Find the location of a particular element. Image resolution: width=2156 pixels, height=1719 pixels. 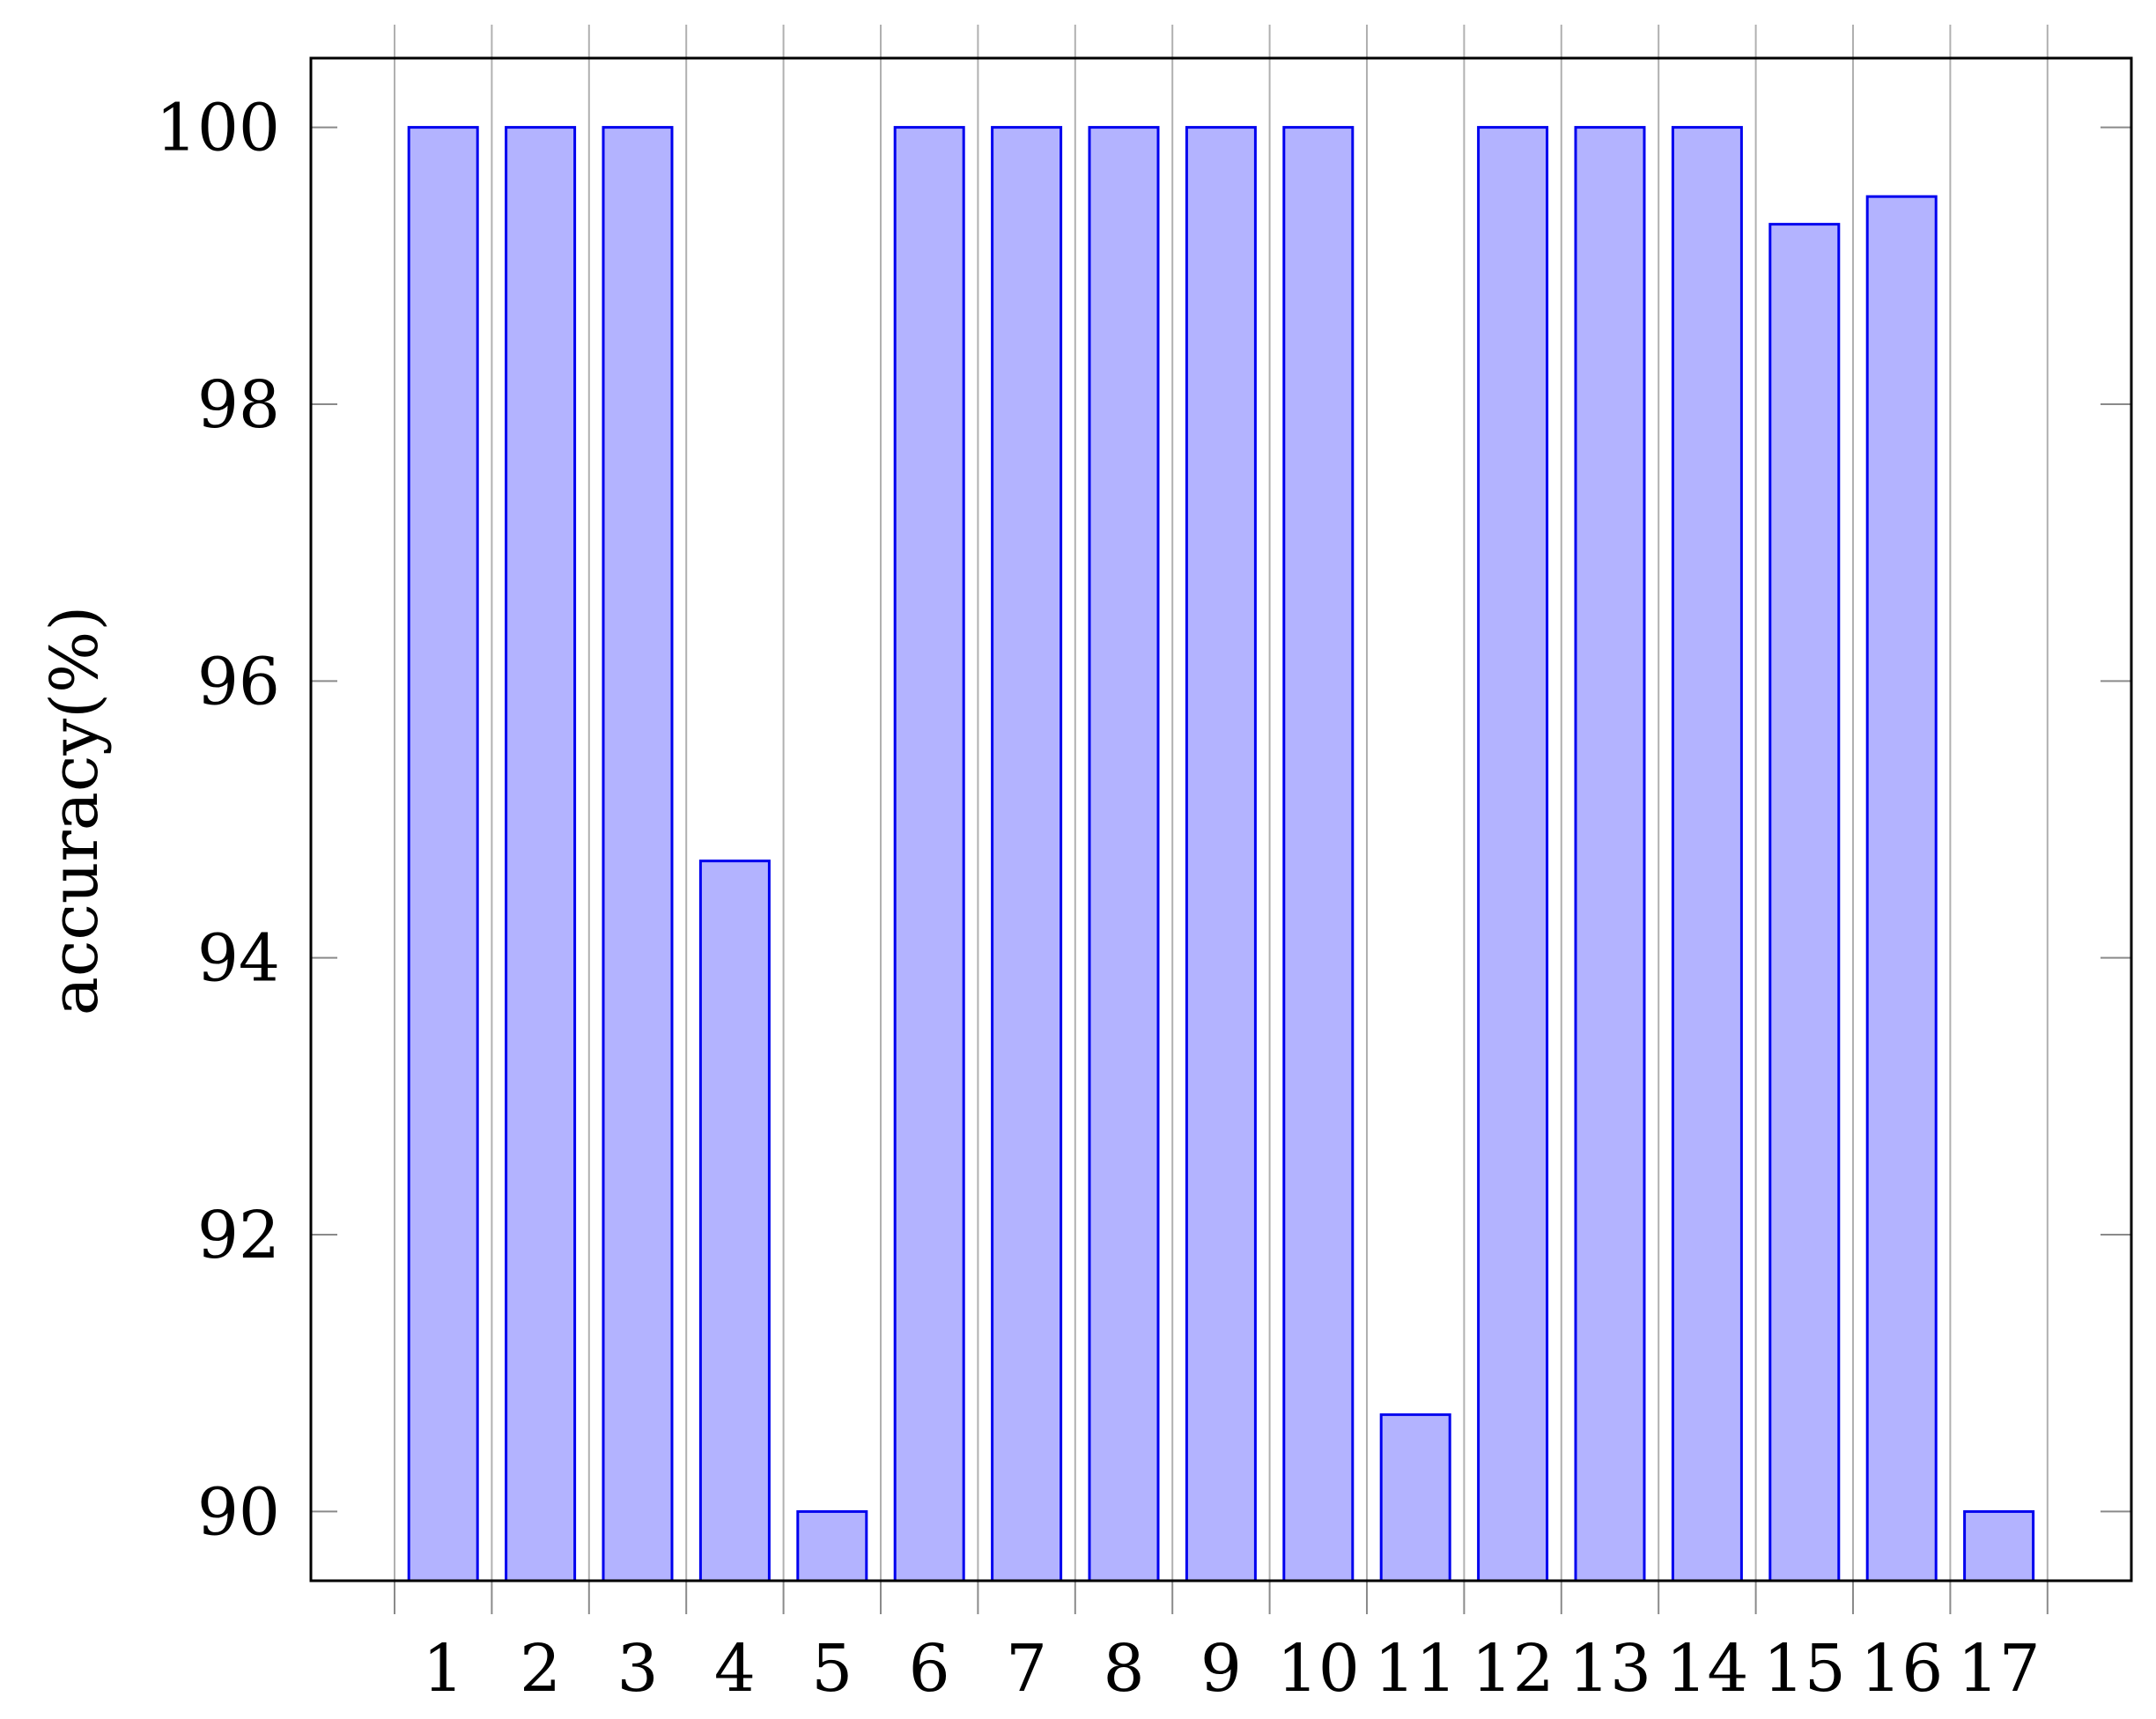

x-tick-label-14: 14 is located at coordinates (1706, 1669).